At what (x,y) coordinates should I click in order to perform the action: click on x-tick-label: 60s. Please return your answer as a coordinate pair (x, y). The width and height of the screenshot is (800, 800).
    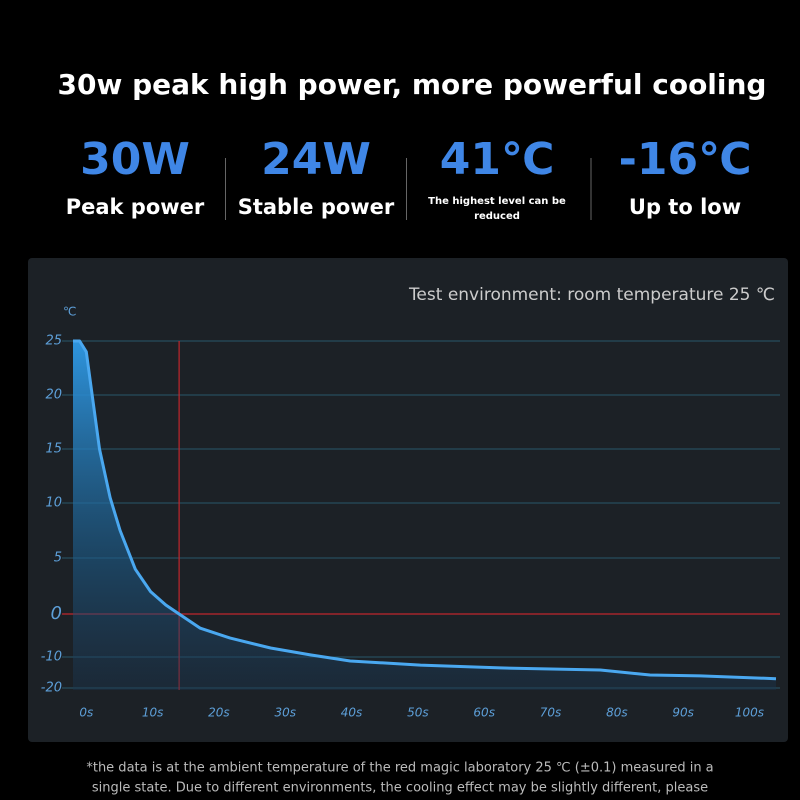
    Looking at the image, I should click on (484, 713).